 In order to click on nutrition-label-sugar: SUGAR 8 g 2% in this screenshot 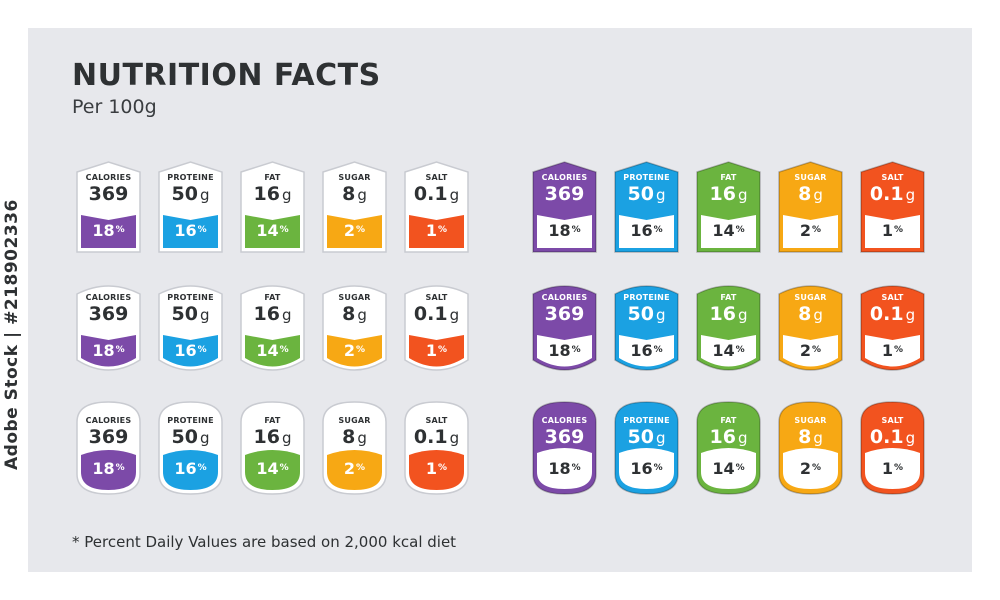, I will do `click(810, 208)`.